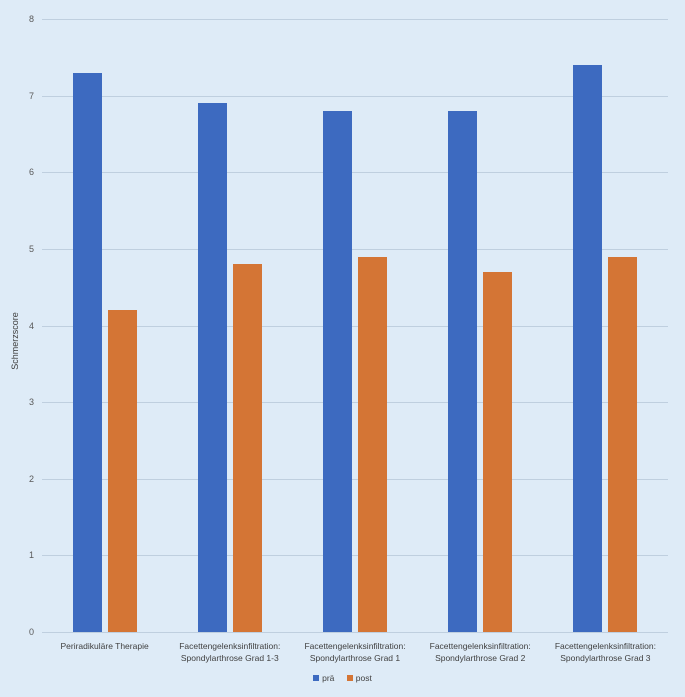 This screenshot has height=697, width=685. Describe the element at coordinates (363, 678) in the screenshot. I see `legend-label-post: post` at that location.